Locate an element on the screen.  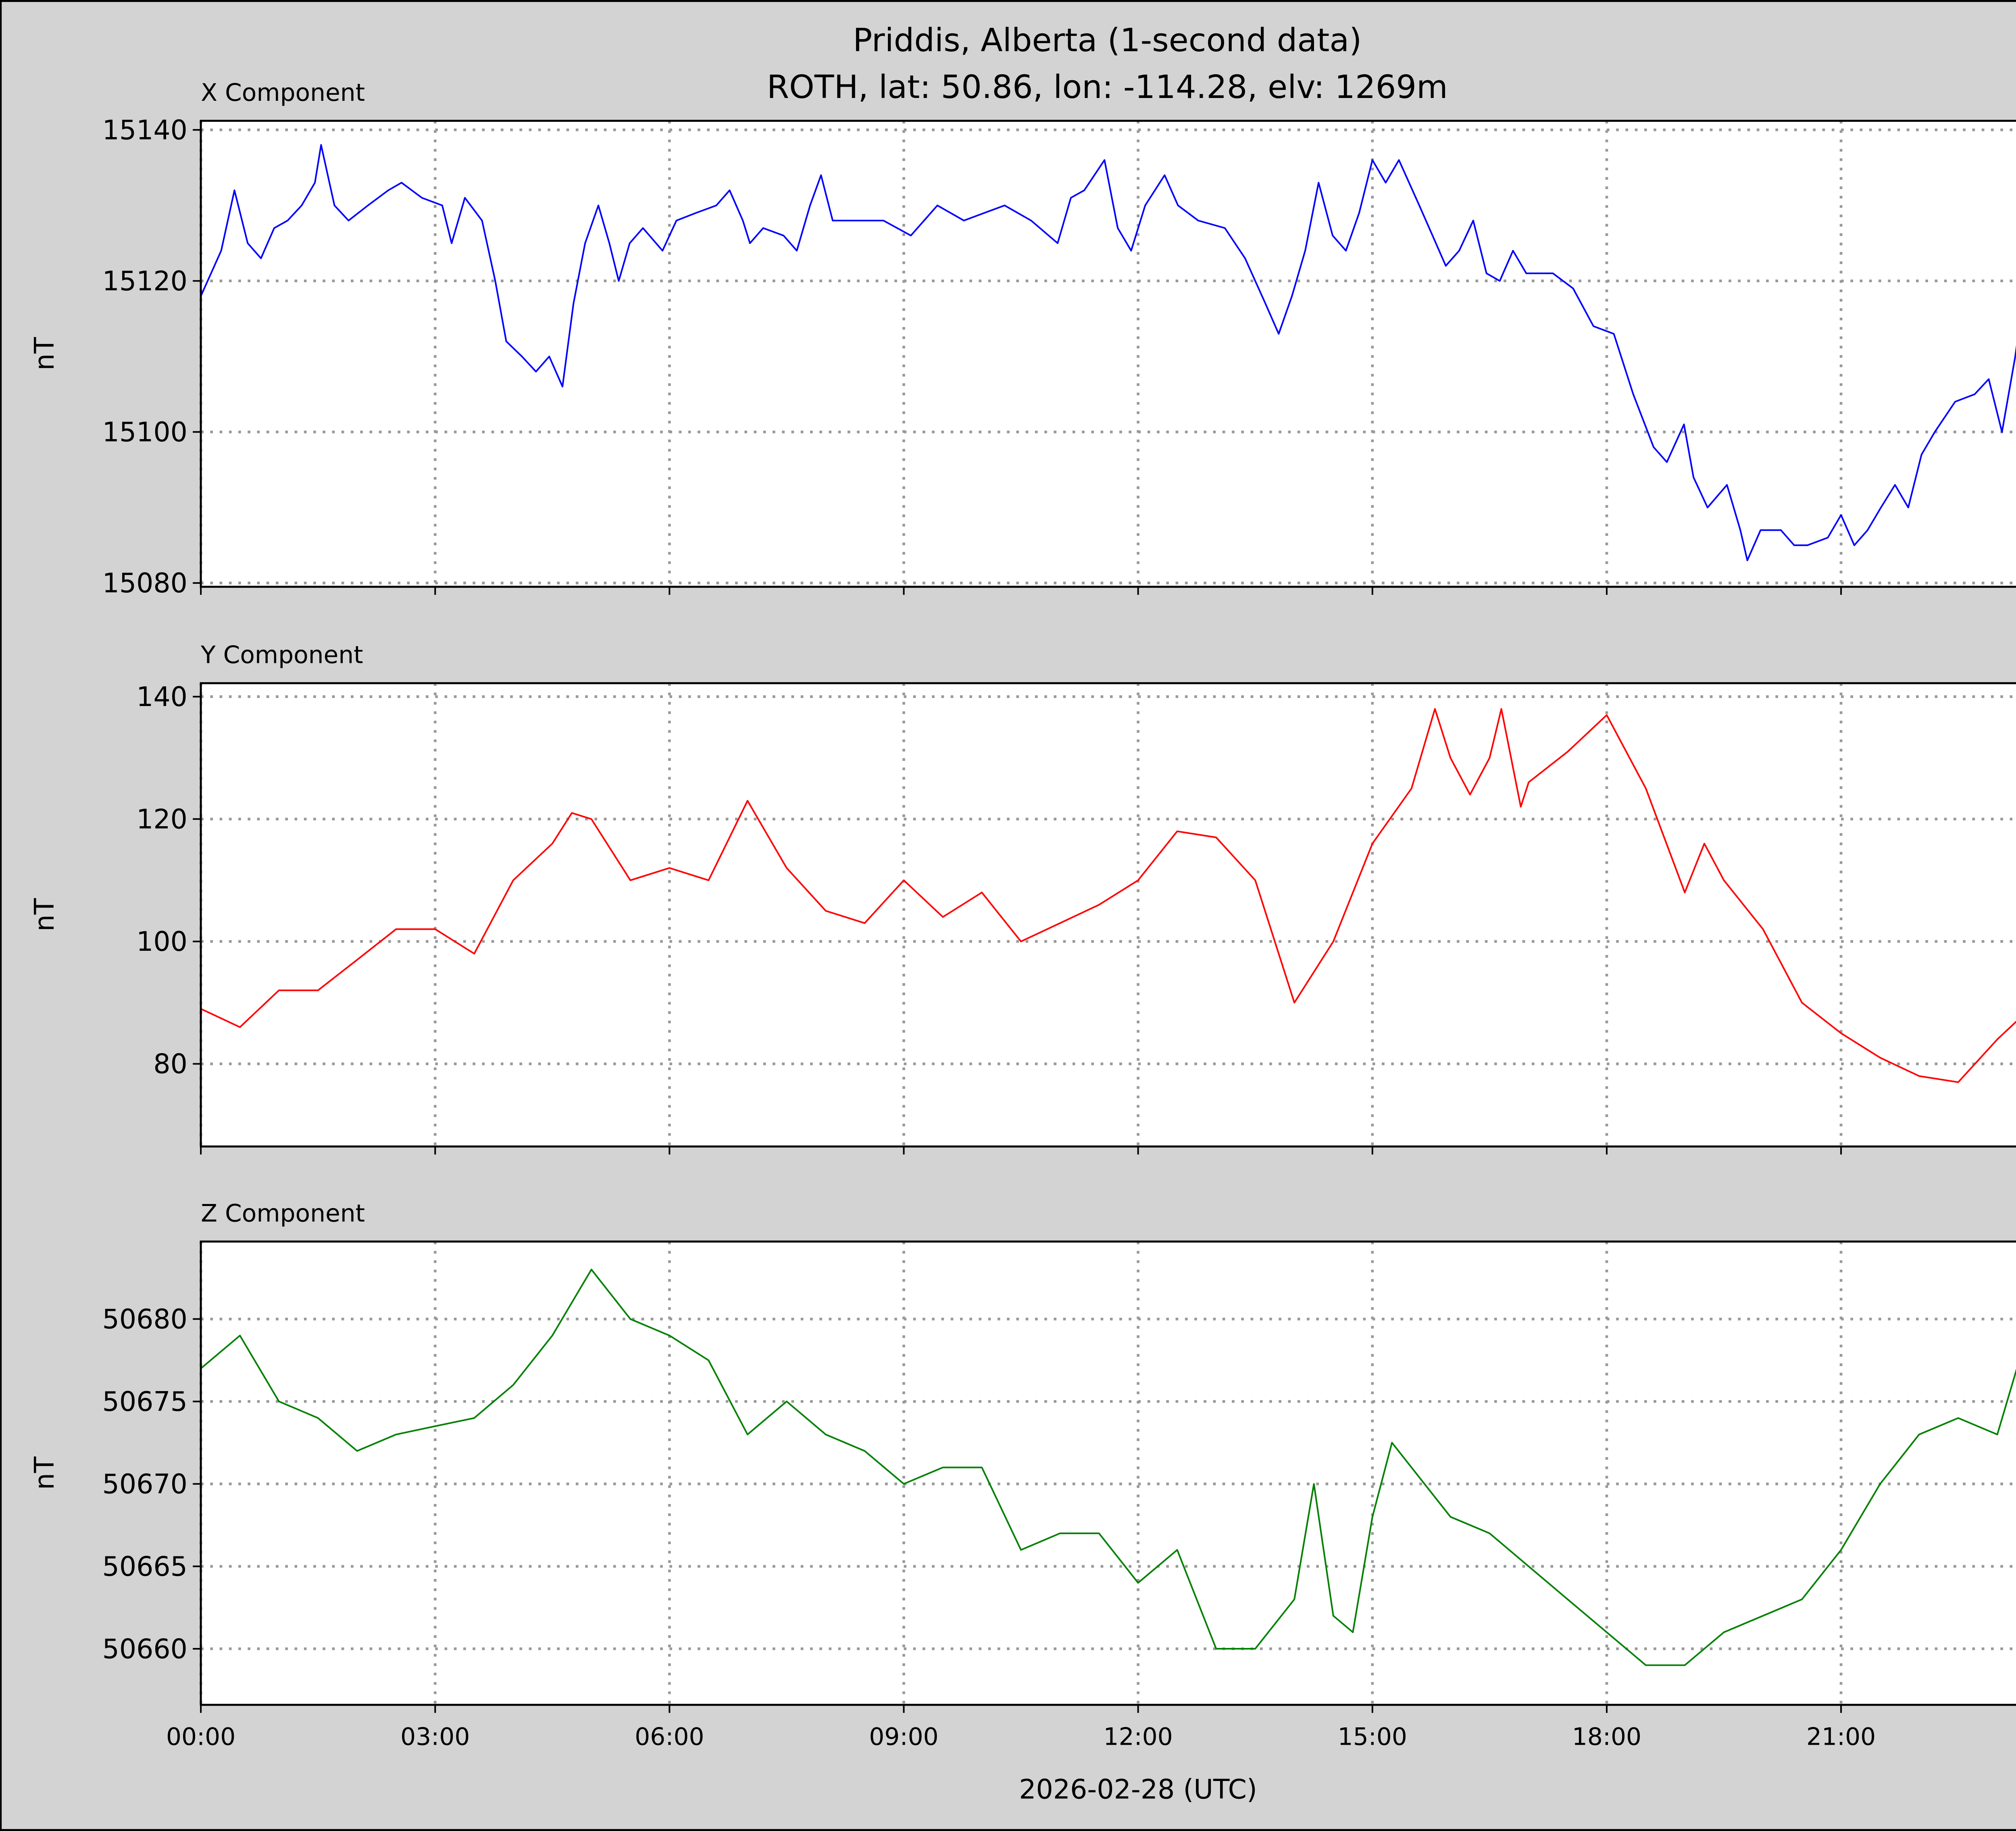
y-tick-label: 50680 is located at coordinates (144, 1319).